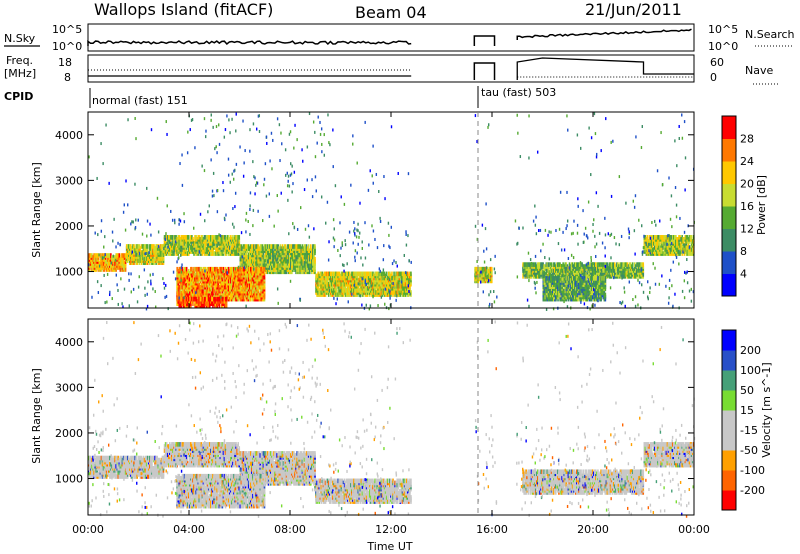 This screenshot has width=800, height=554. What do you see at coordinates (605, 68) in the screenshot?
I see `freq-line` at bounding box center [605, 68].